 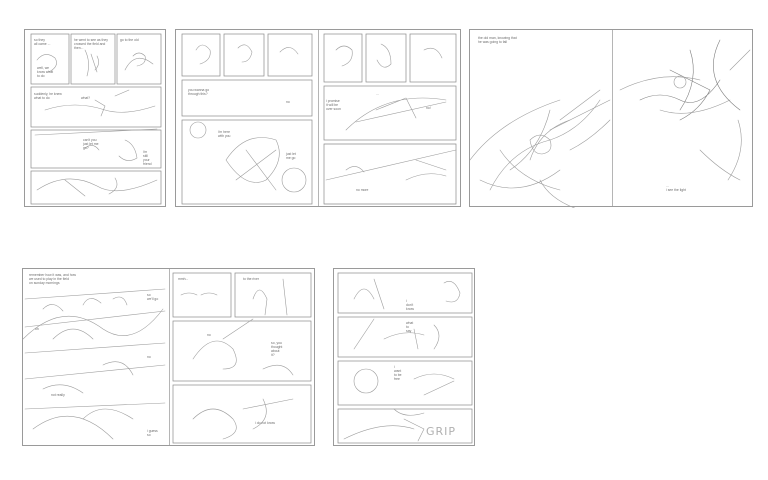 I want to click on caption: i promise, so click(x=333, y=101).